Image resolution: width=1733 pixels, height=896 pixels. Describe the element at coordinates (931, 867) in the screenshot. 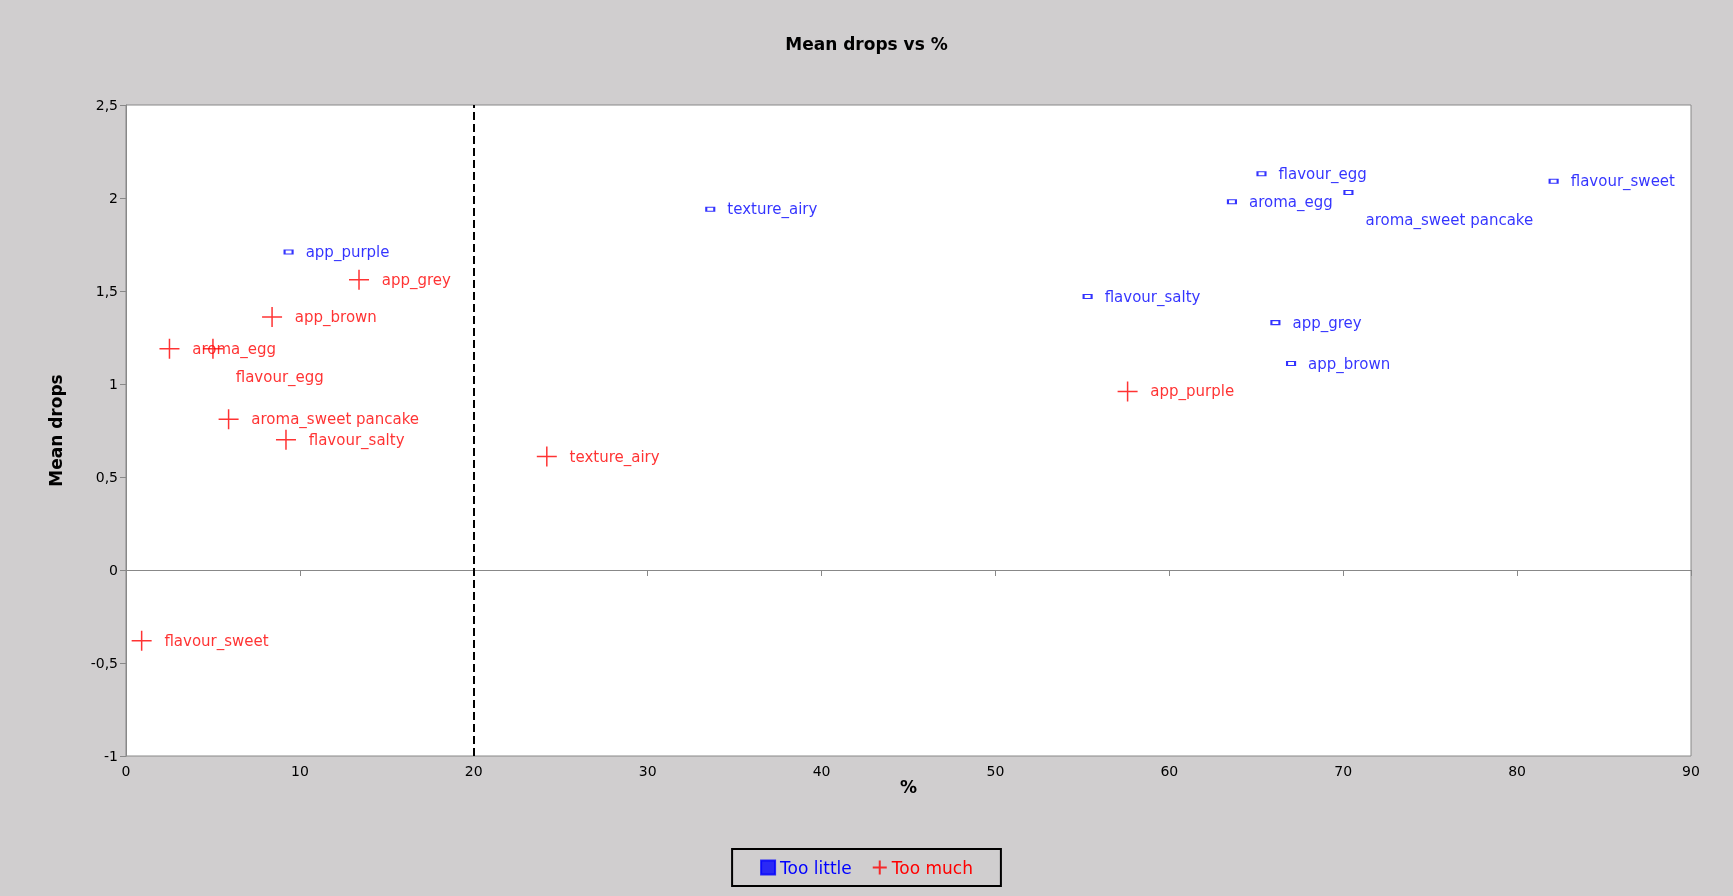

I see `legend-label: Too much` at that location.